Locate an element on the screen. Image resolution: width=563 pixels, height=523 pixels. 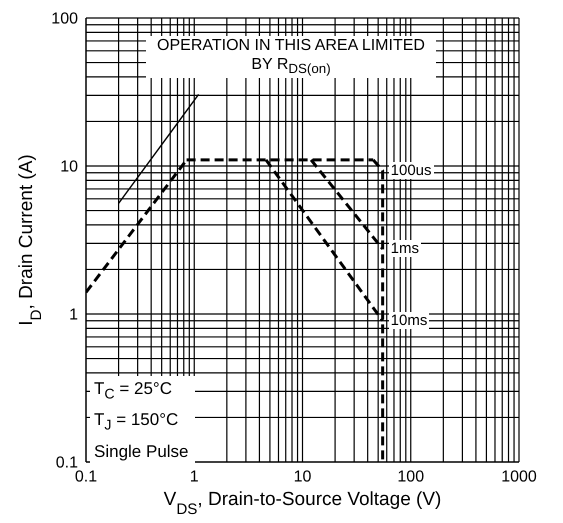
x-tick-label: 10 is located at coordinates (303, 477).